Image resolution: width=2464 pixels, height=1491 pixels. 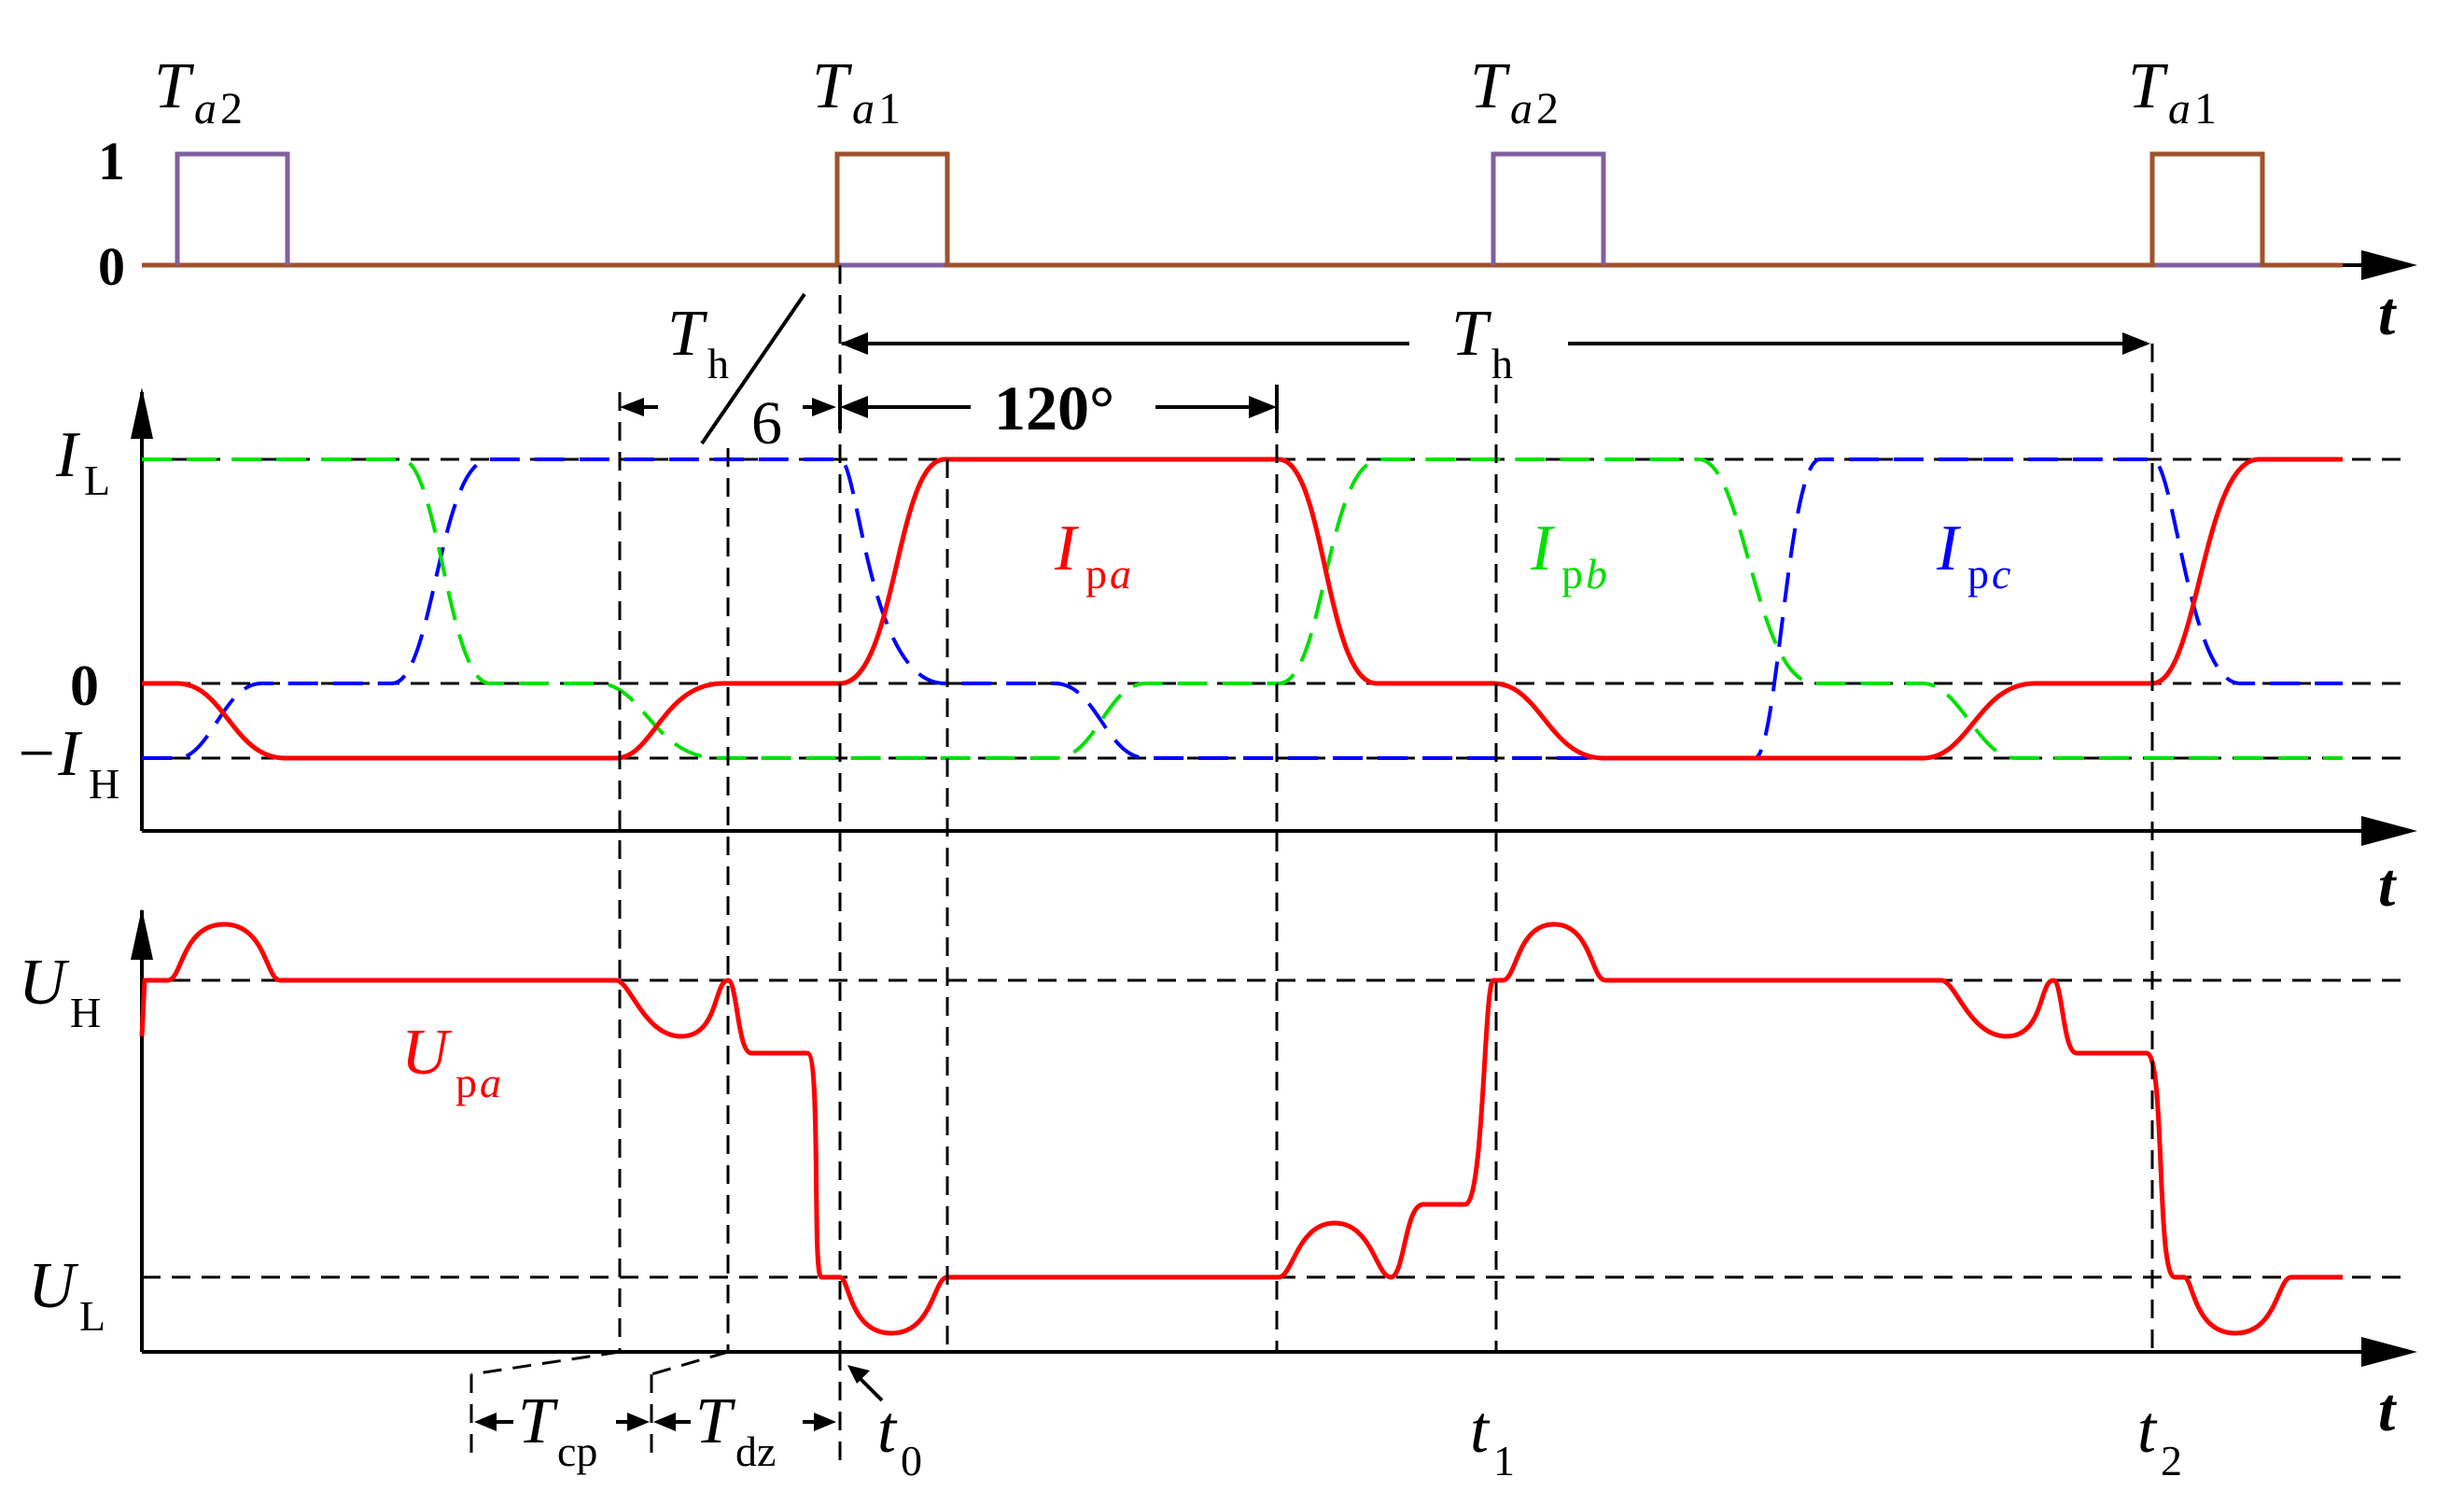 What do you see at coordinates (545, 1363) in the screenshot?
I see `proj-tcp-left` at bounding box center [545, 1363].